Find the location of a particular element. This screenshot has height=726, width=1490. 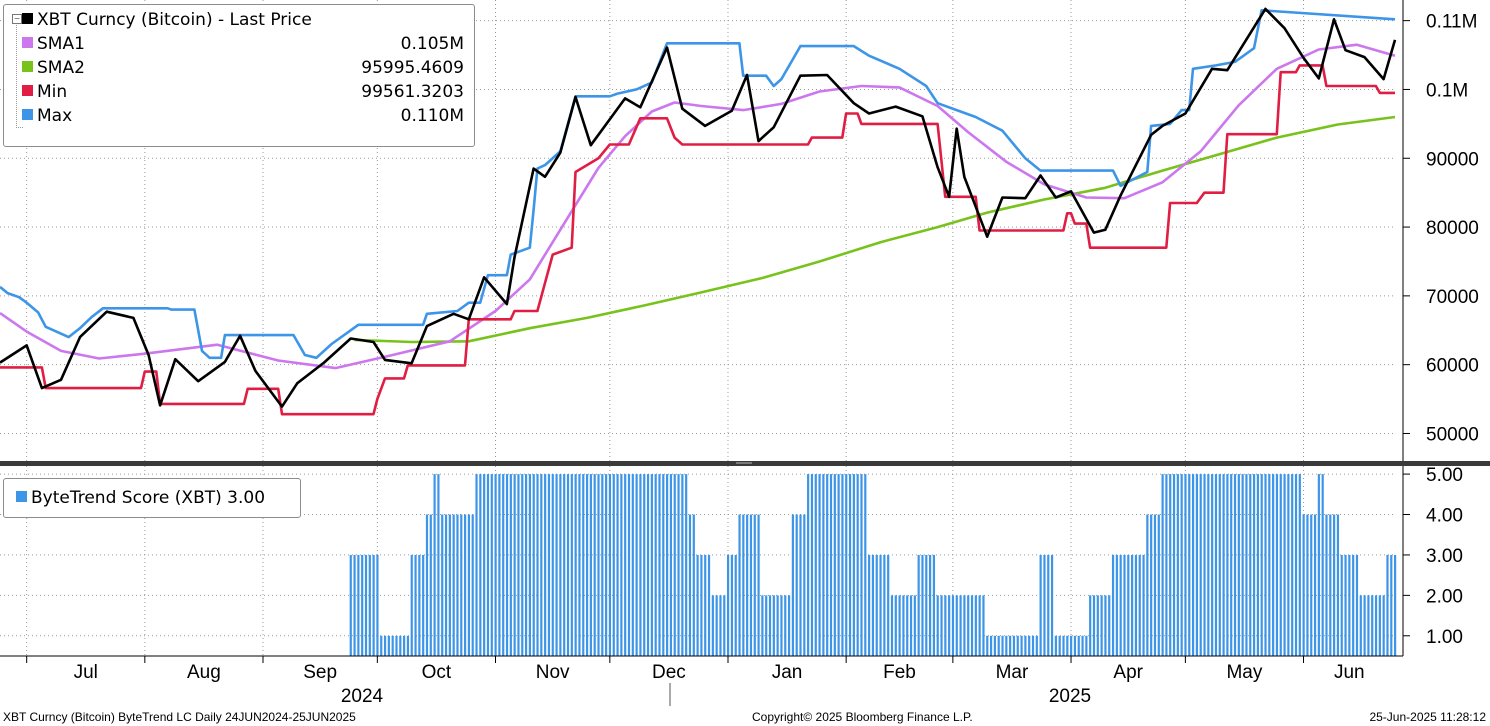

price-tick-label: 60000 is located at coordinates (1452, 366).